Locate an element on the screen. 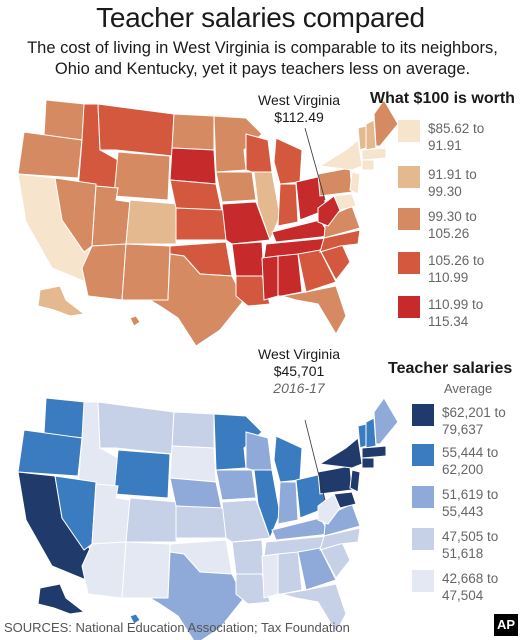 This screenshot has width=521, height=640. ap-logo: AP is located at coordinates (506, 625).